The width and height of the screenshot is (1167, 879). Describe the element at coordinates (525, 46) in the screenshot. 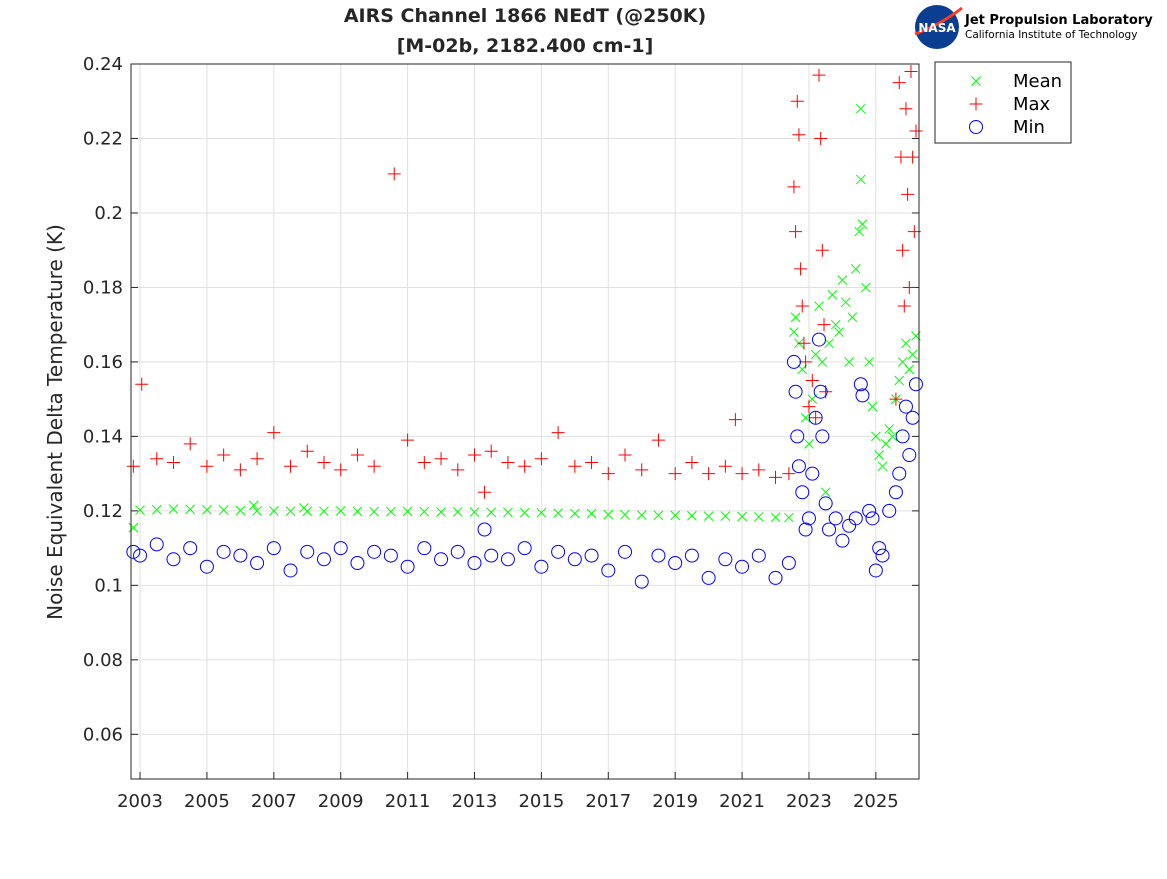

I see `chart-title-line2: [M-02b, 2182.400 cm-1]` at that location.